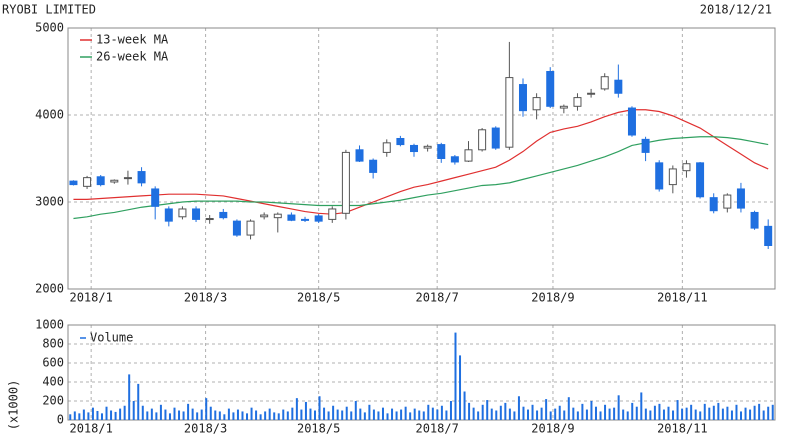  Describe the element at coordinates (14, 405) in the screenshot. I see `y-axis-label: (x1000)` at that location.